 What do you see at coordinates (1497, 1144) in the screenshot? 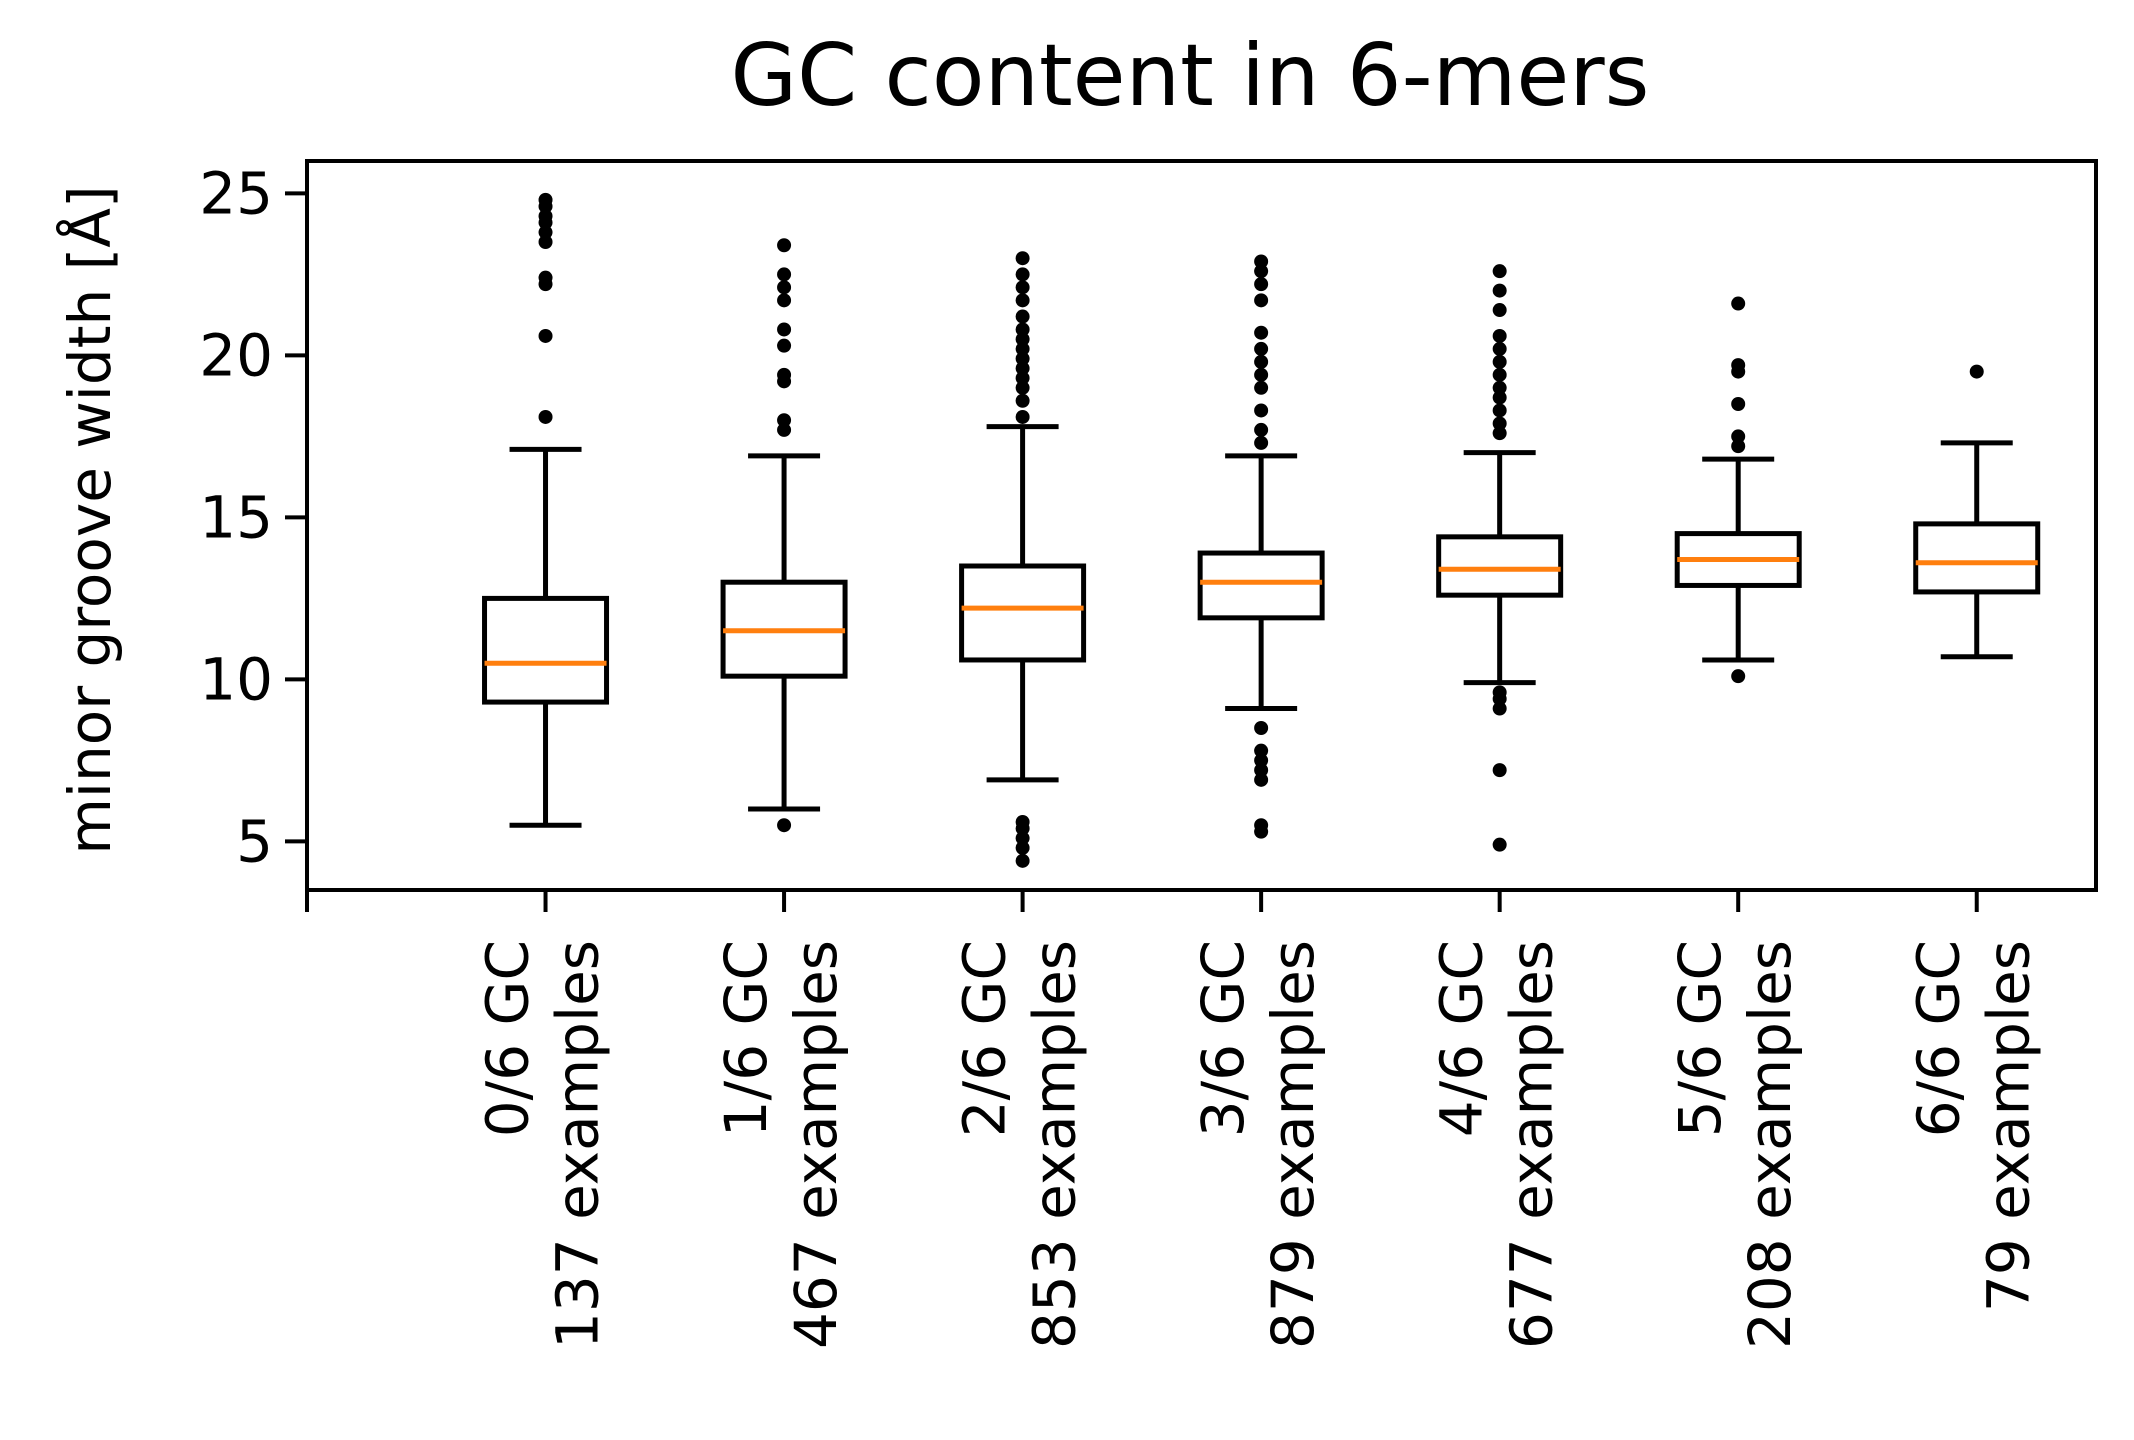
I see `x-tick-label: 4/6 GC677 examples` at bounding box center [1497, 1144].